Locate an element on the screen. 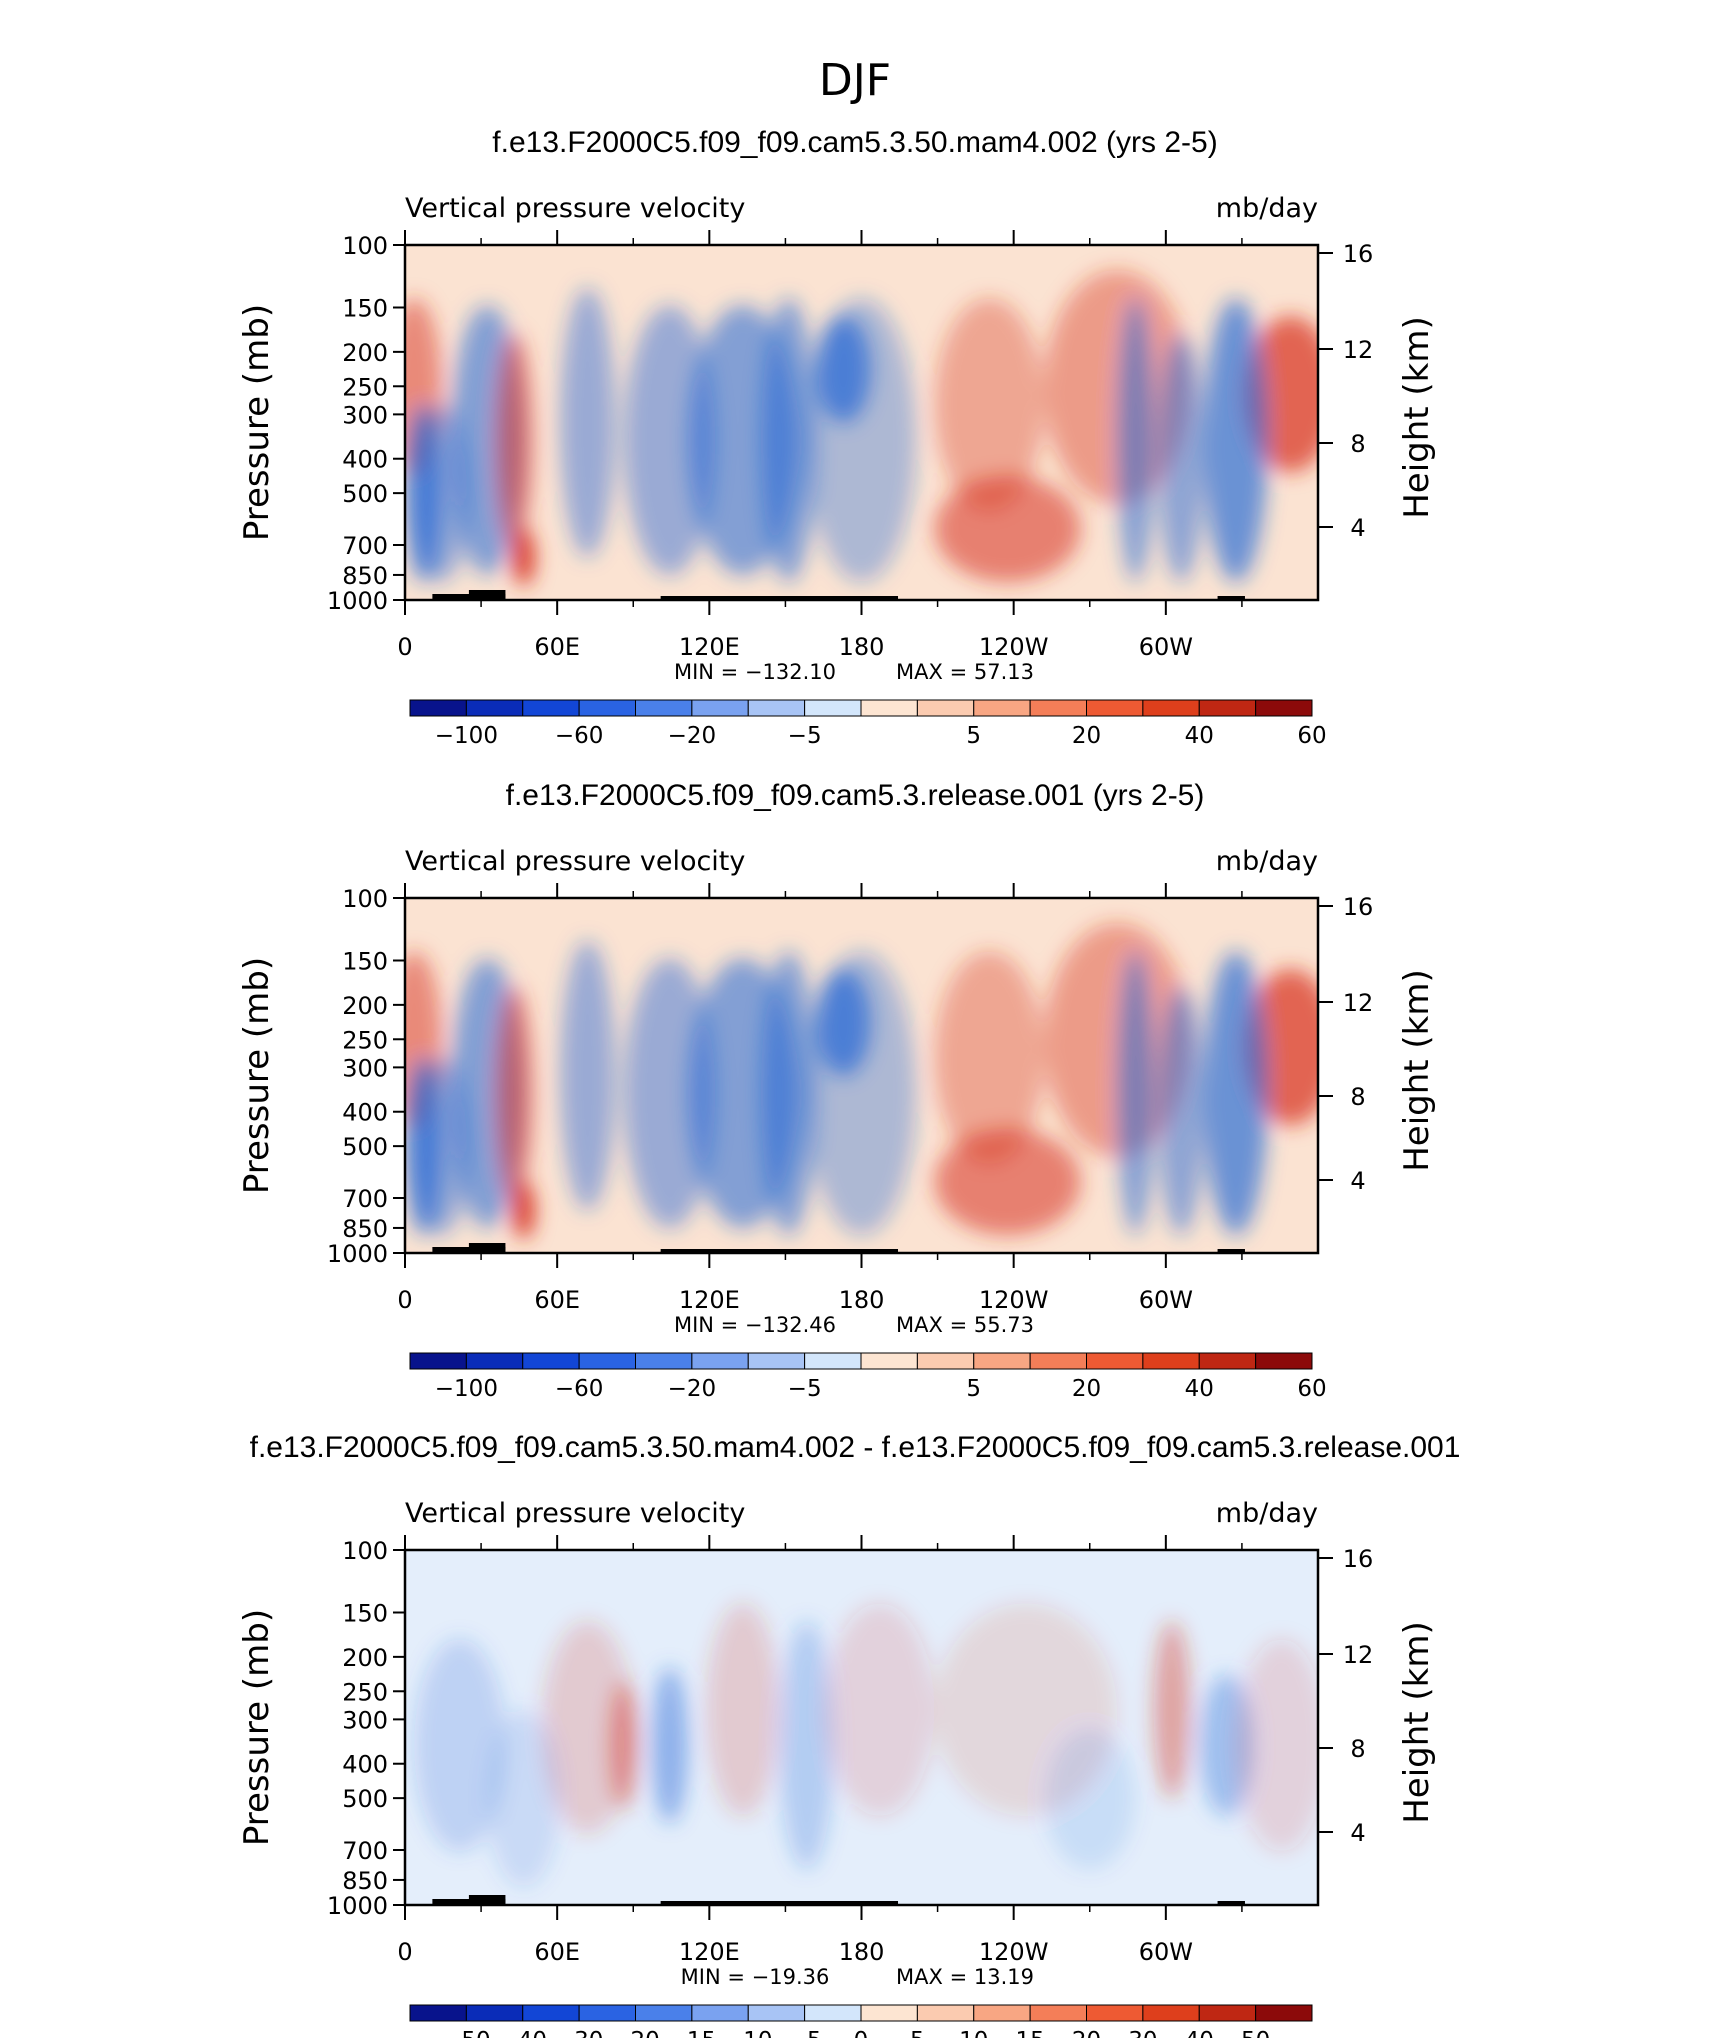 The width and height of the screenshot is (1710, 2038). colorbar-label: 5 is located at coordinates (973, 736).